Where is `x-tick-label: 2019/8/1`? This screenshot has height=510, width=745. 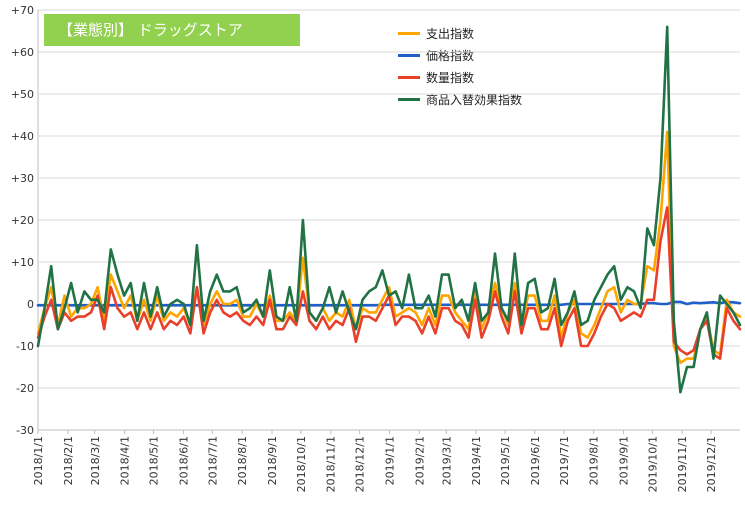
x-tick-label: 2019/8/1 is located at coordinates (594, 460).